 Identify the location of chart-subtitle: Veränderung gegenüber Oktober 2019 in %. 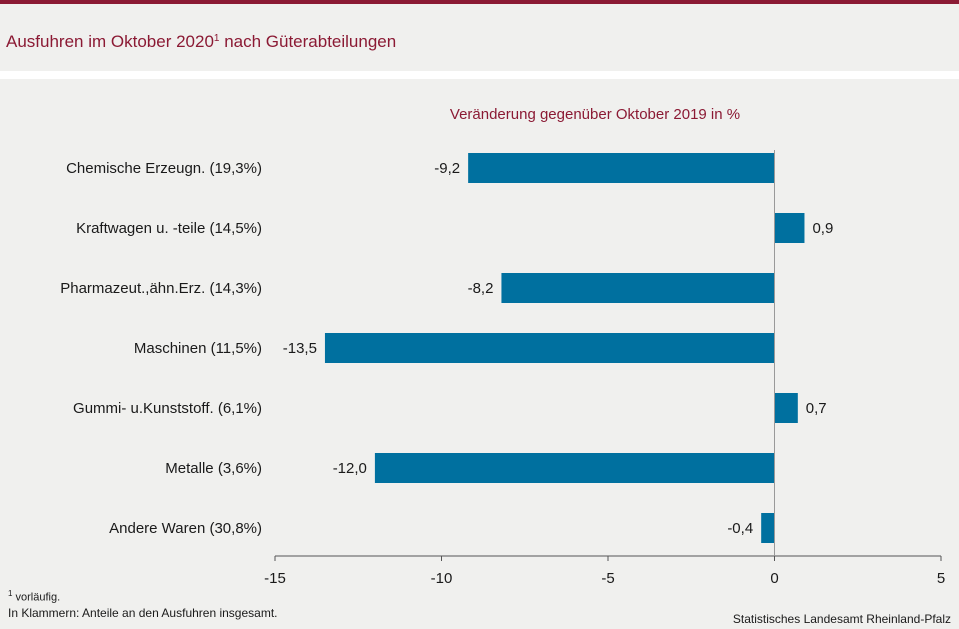
(595, 114).